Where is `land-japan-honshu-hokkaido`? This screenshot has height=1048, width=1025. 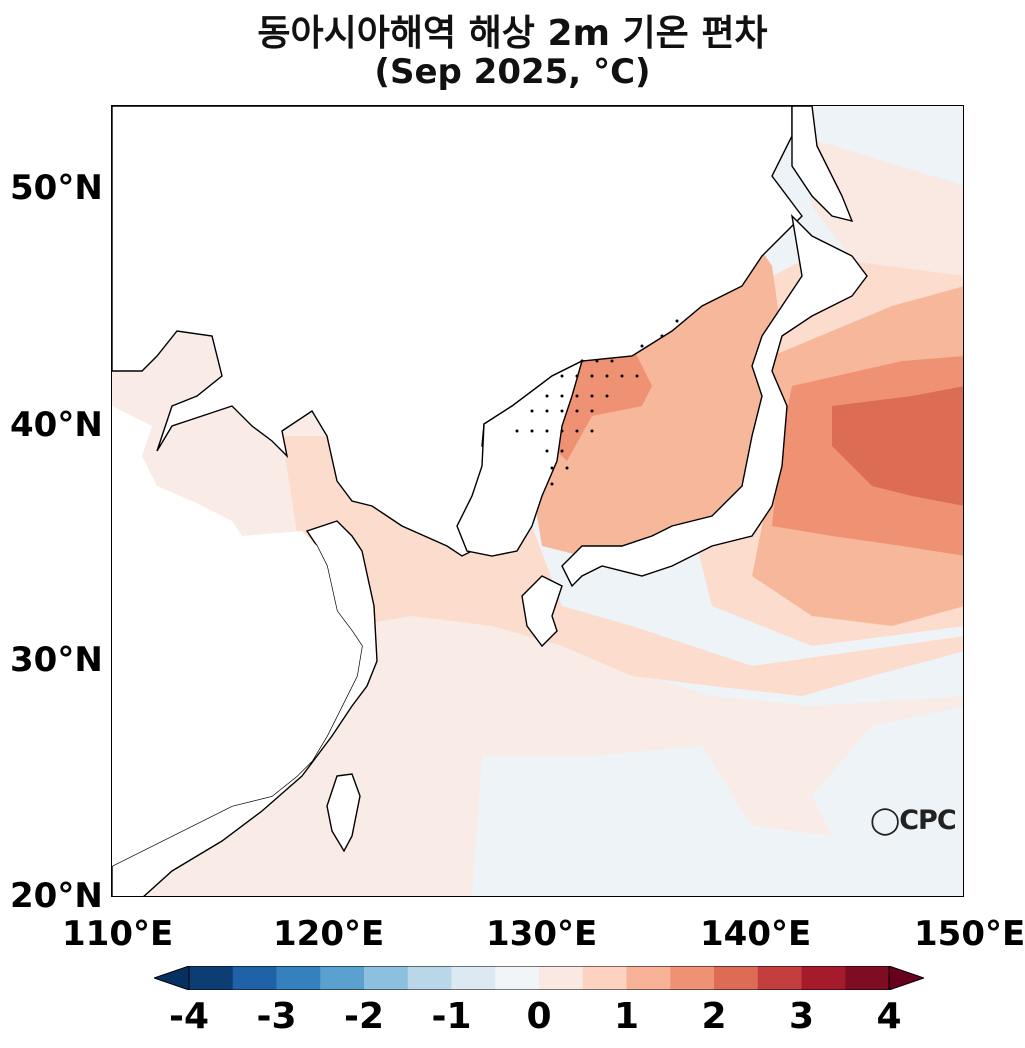
land-japan-honshu-hokkaido is located at coordinates (714, 400).